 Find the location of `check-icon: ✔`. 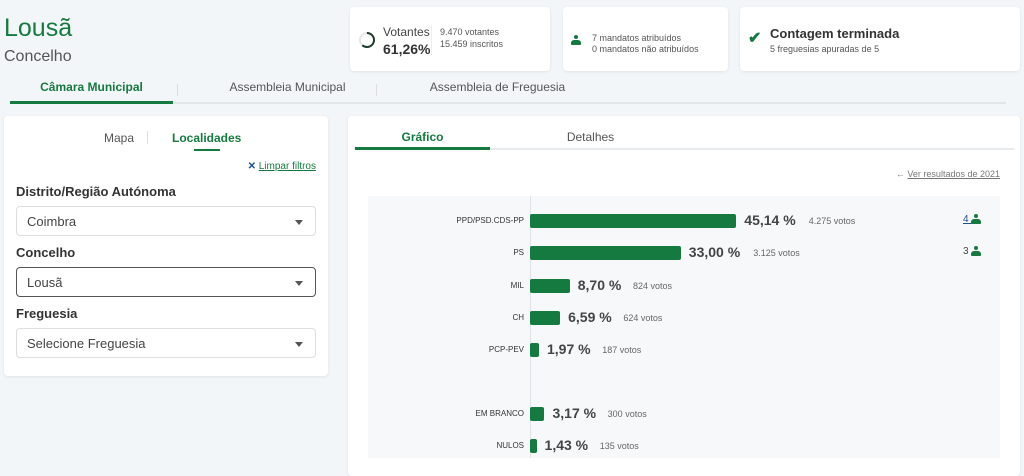

check-icon: ✔ is located at coordinates (755, 38).